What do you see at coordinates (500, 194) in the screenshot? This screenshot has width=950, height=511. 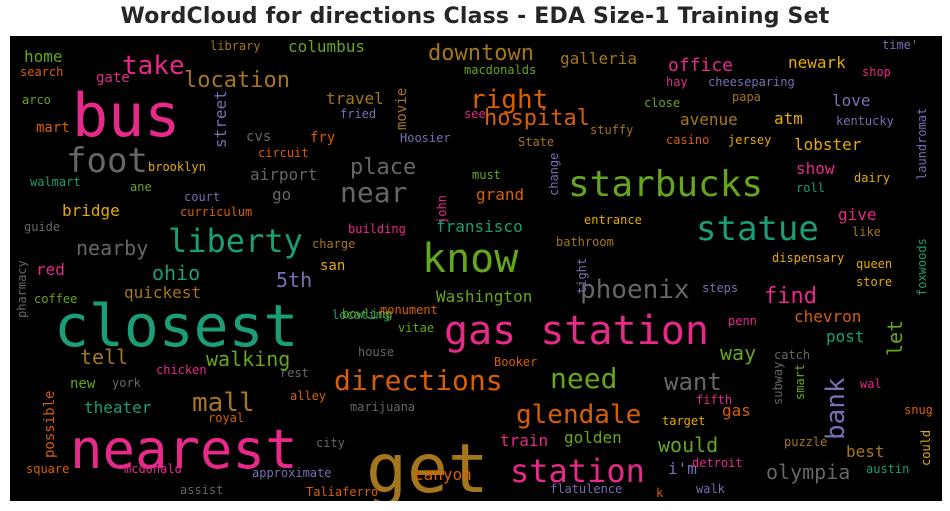 I see `word-grand: grand` at bounding box center [500, 194].